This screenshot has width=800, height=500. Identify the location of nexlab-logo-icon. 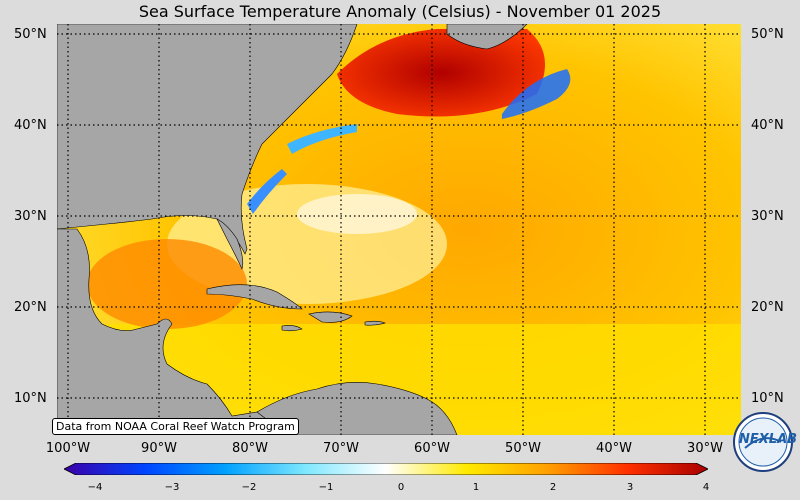
(763, 442).